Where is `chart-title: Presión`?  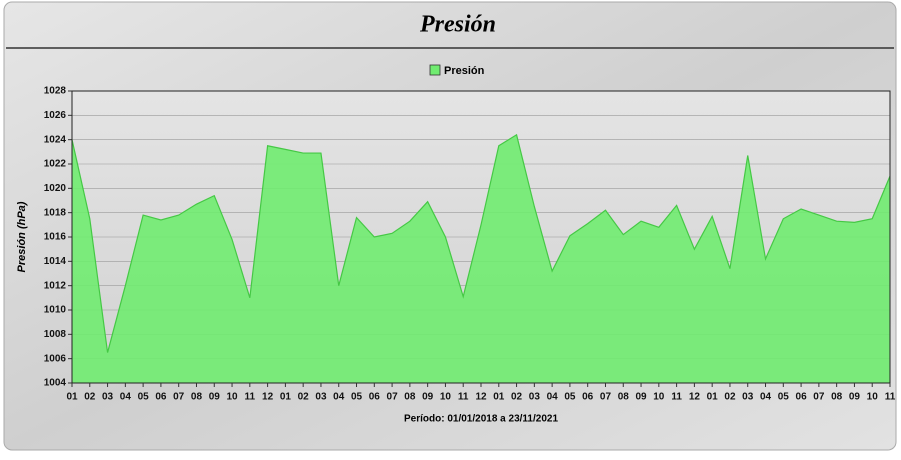
chart-title: Presión is located at coordinates (457, 25).